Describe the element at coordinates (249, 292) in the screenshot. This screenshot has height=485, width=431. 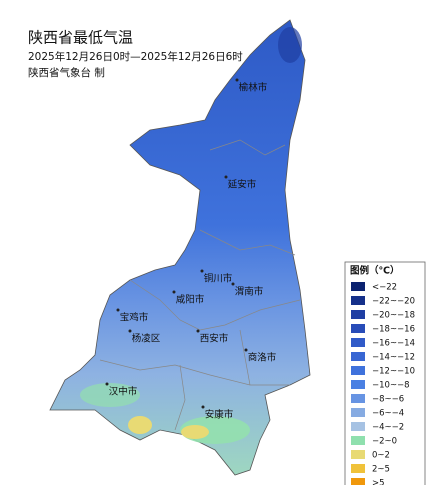
I see `city-label: 渭南市` at that location.